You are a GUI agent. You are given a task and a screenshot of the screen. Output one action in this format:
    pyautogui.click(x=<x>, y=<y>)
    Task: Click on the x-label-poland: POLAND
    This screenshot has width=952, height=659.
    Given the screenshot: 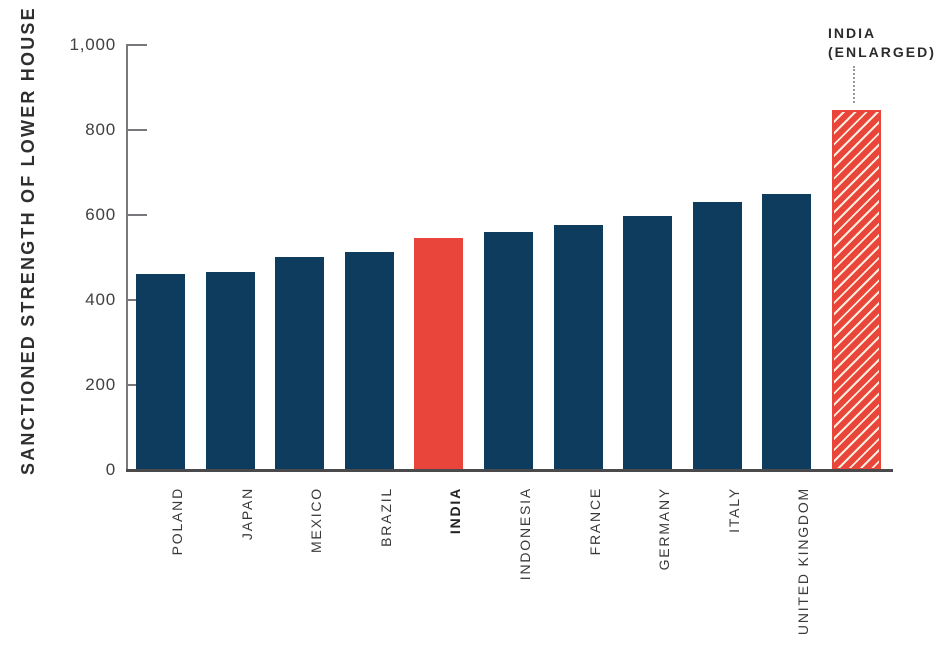 What is the action you would take?
    pyautogui.click(x=177, y=521)
    